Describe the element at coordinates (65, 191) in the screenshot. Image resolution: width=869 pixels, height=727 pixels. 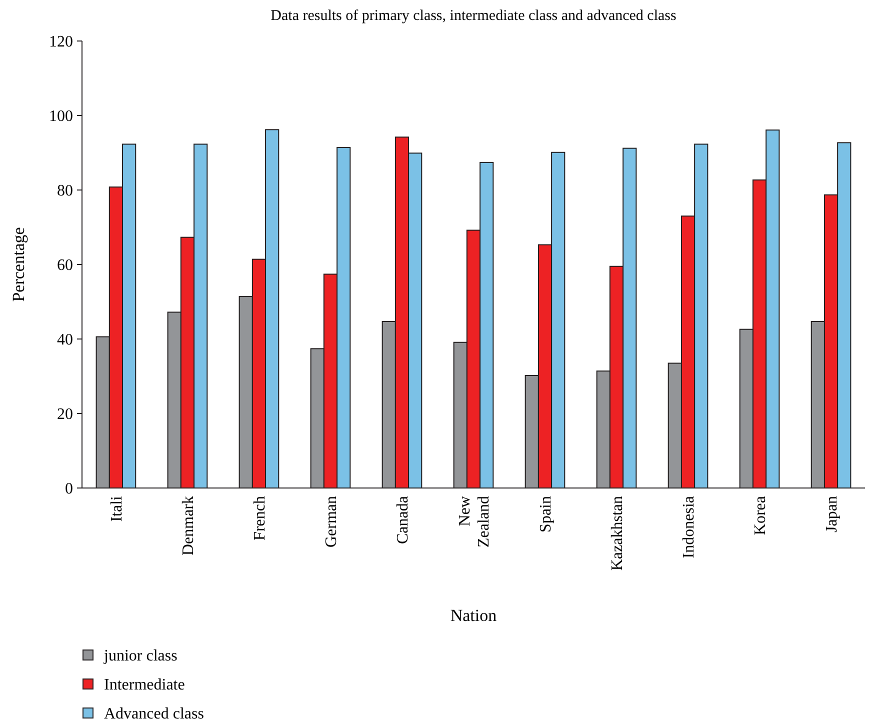
I see `y-tick-label: 80` at that location.